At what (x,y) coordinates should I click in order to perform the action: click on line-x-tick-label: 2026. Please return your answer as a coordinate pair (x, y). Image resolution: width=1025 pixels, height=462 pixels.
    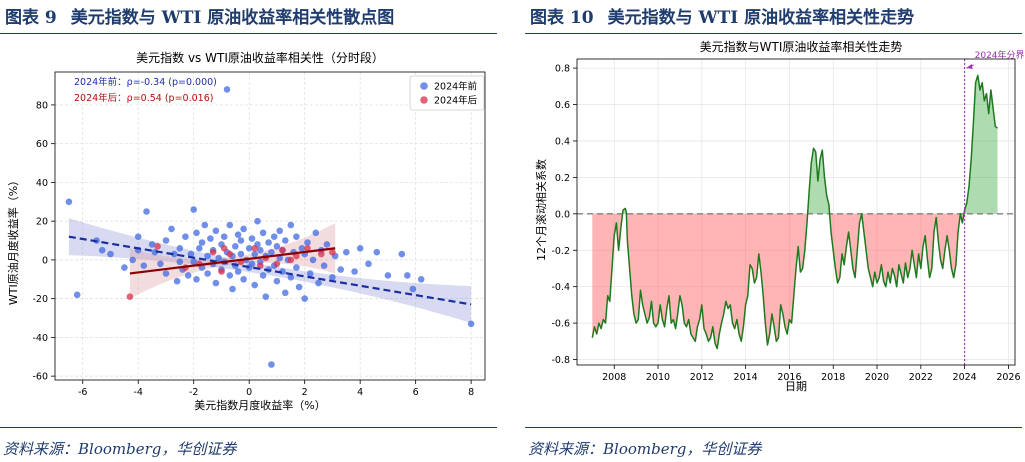
    Looking at the image, I should click on (1008, 377).